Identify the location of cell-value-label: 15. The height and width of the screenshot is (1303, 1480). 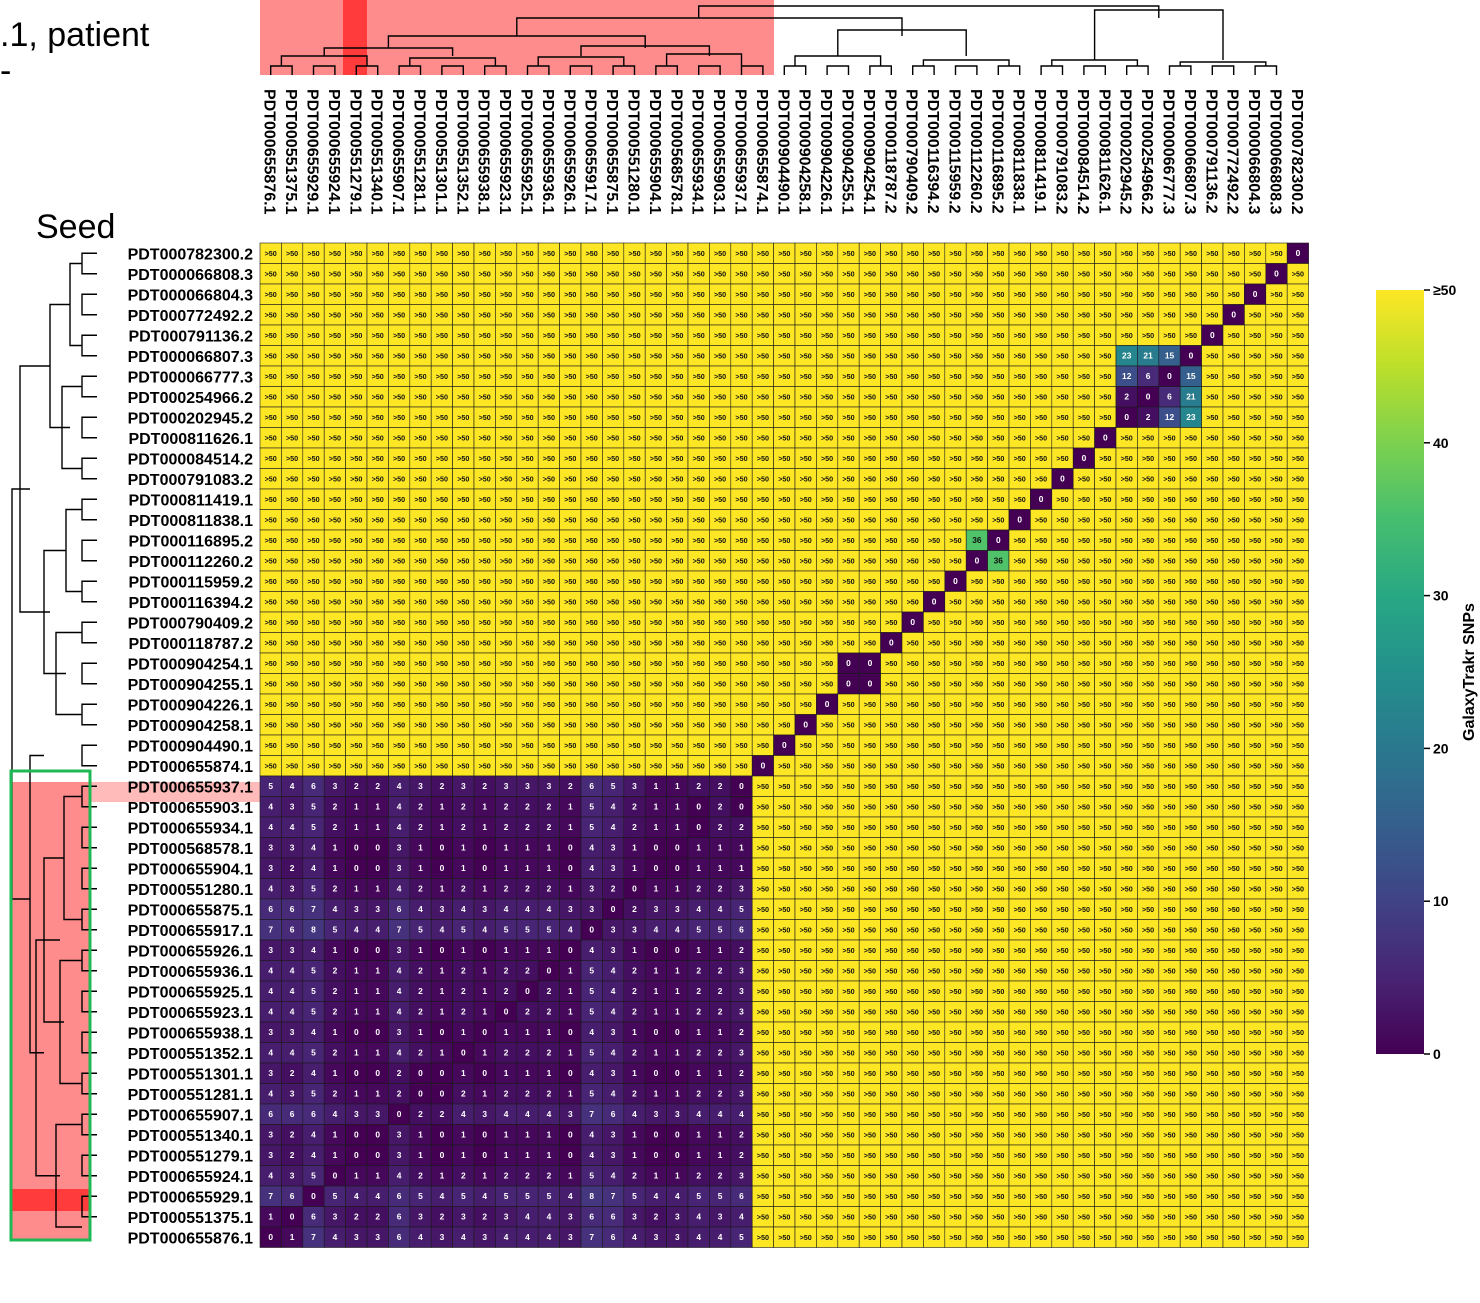
(1170, 355).